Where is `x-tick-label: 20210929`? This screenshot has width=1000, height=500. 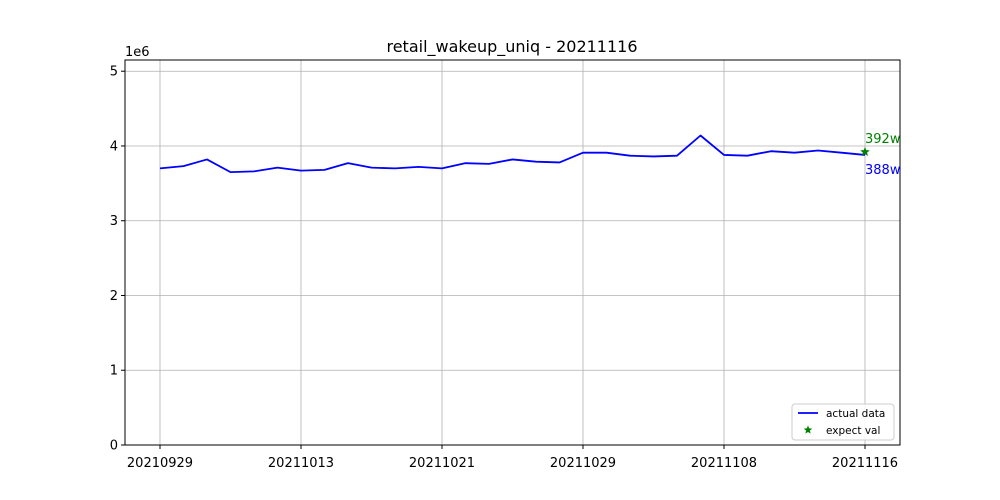 x-tick-label: 20210929 is located at coordinates (160, 463).